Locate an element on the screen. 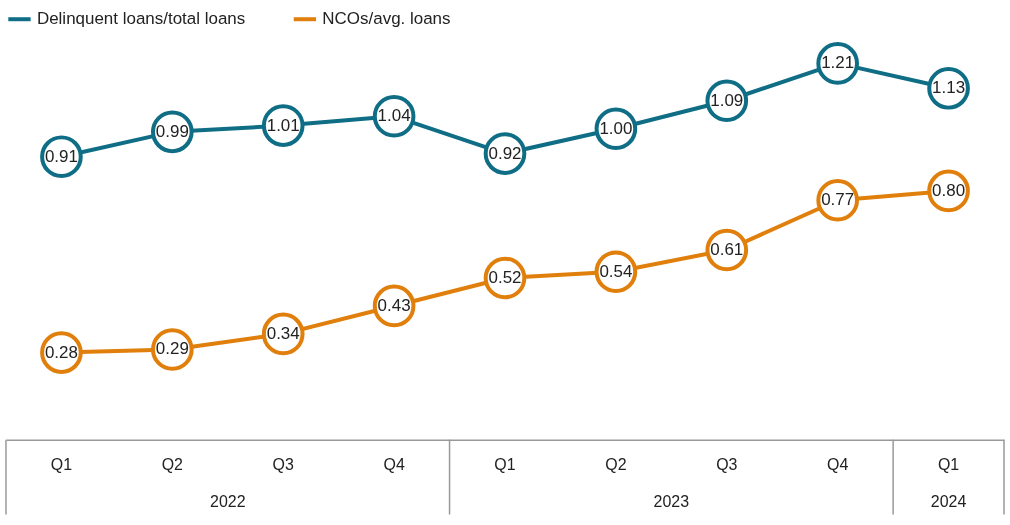 The image size is (1010, 525). data-label: 0.54 is located at coordinates (616, 271).